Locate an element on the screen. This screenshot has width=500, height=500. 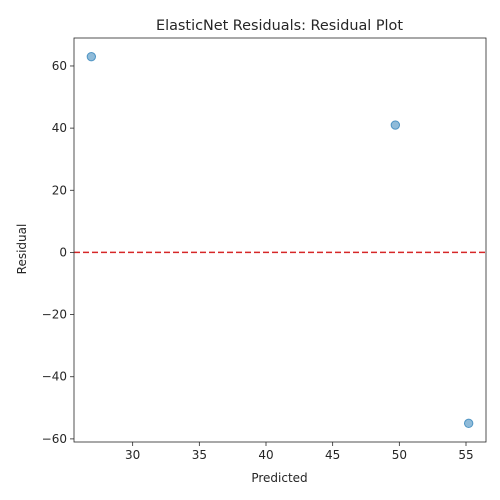
y-tick-label: 20 is located at coordinates (59, 190).